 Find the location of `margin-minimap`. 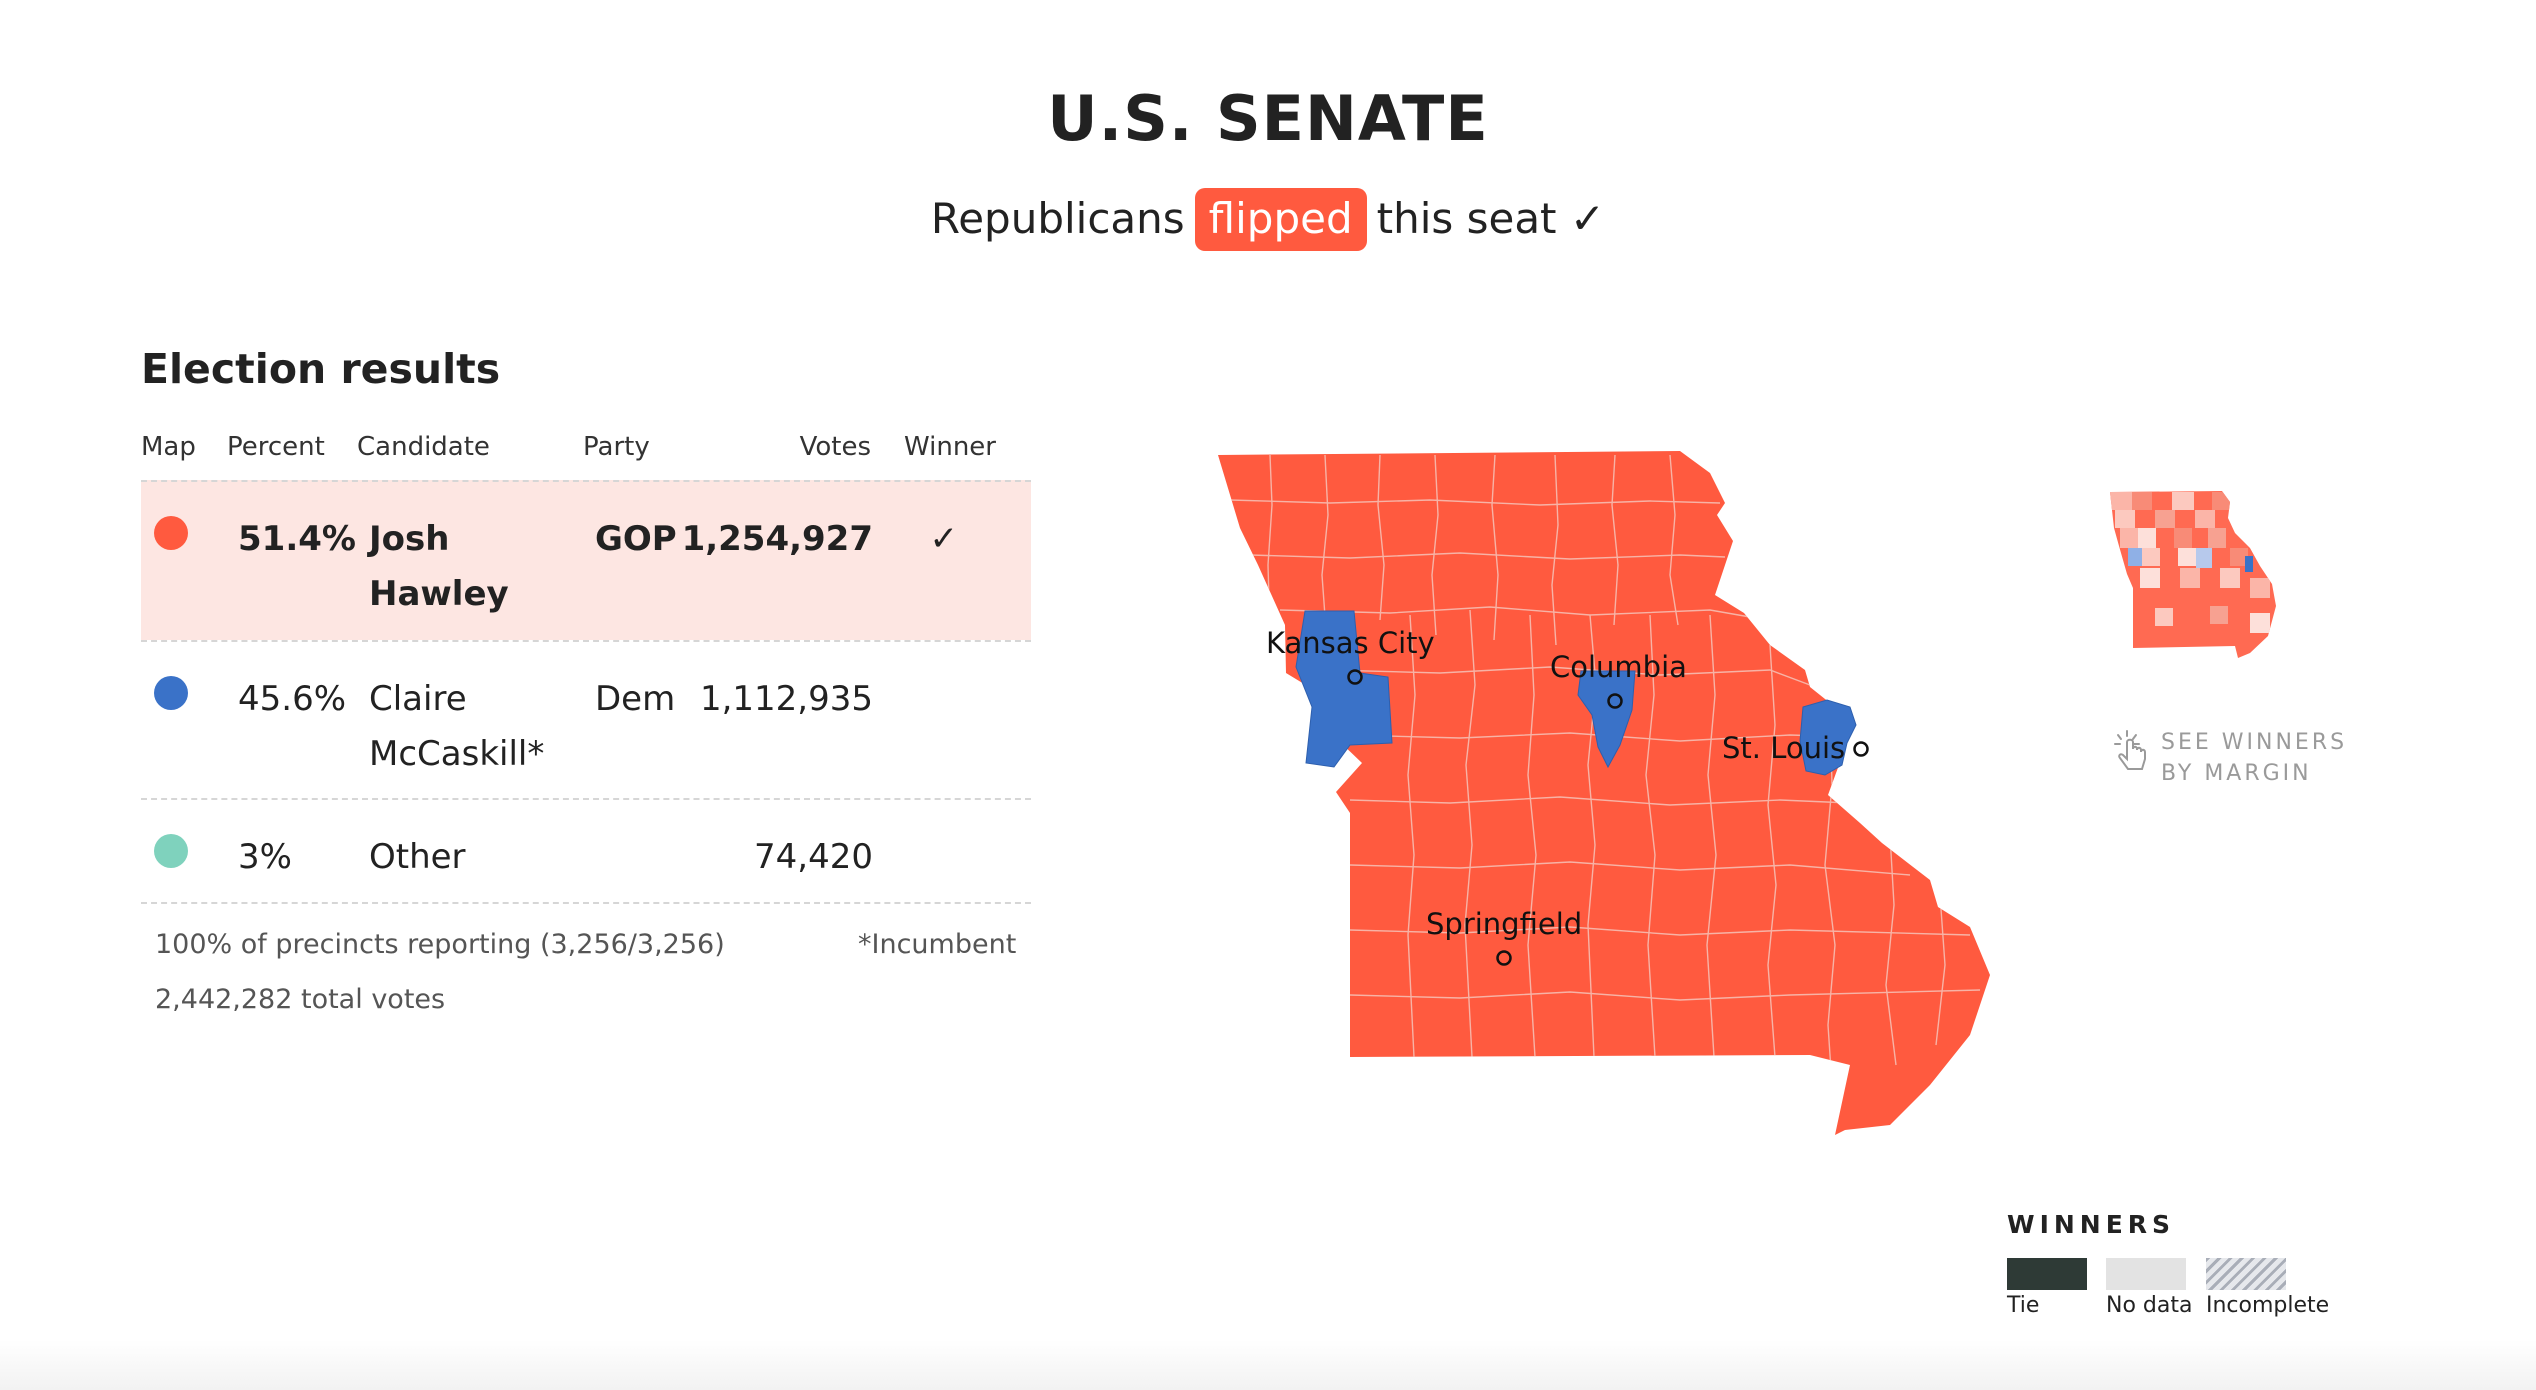

margin-minimap is located at coordinates (2210, 583).